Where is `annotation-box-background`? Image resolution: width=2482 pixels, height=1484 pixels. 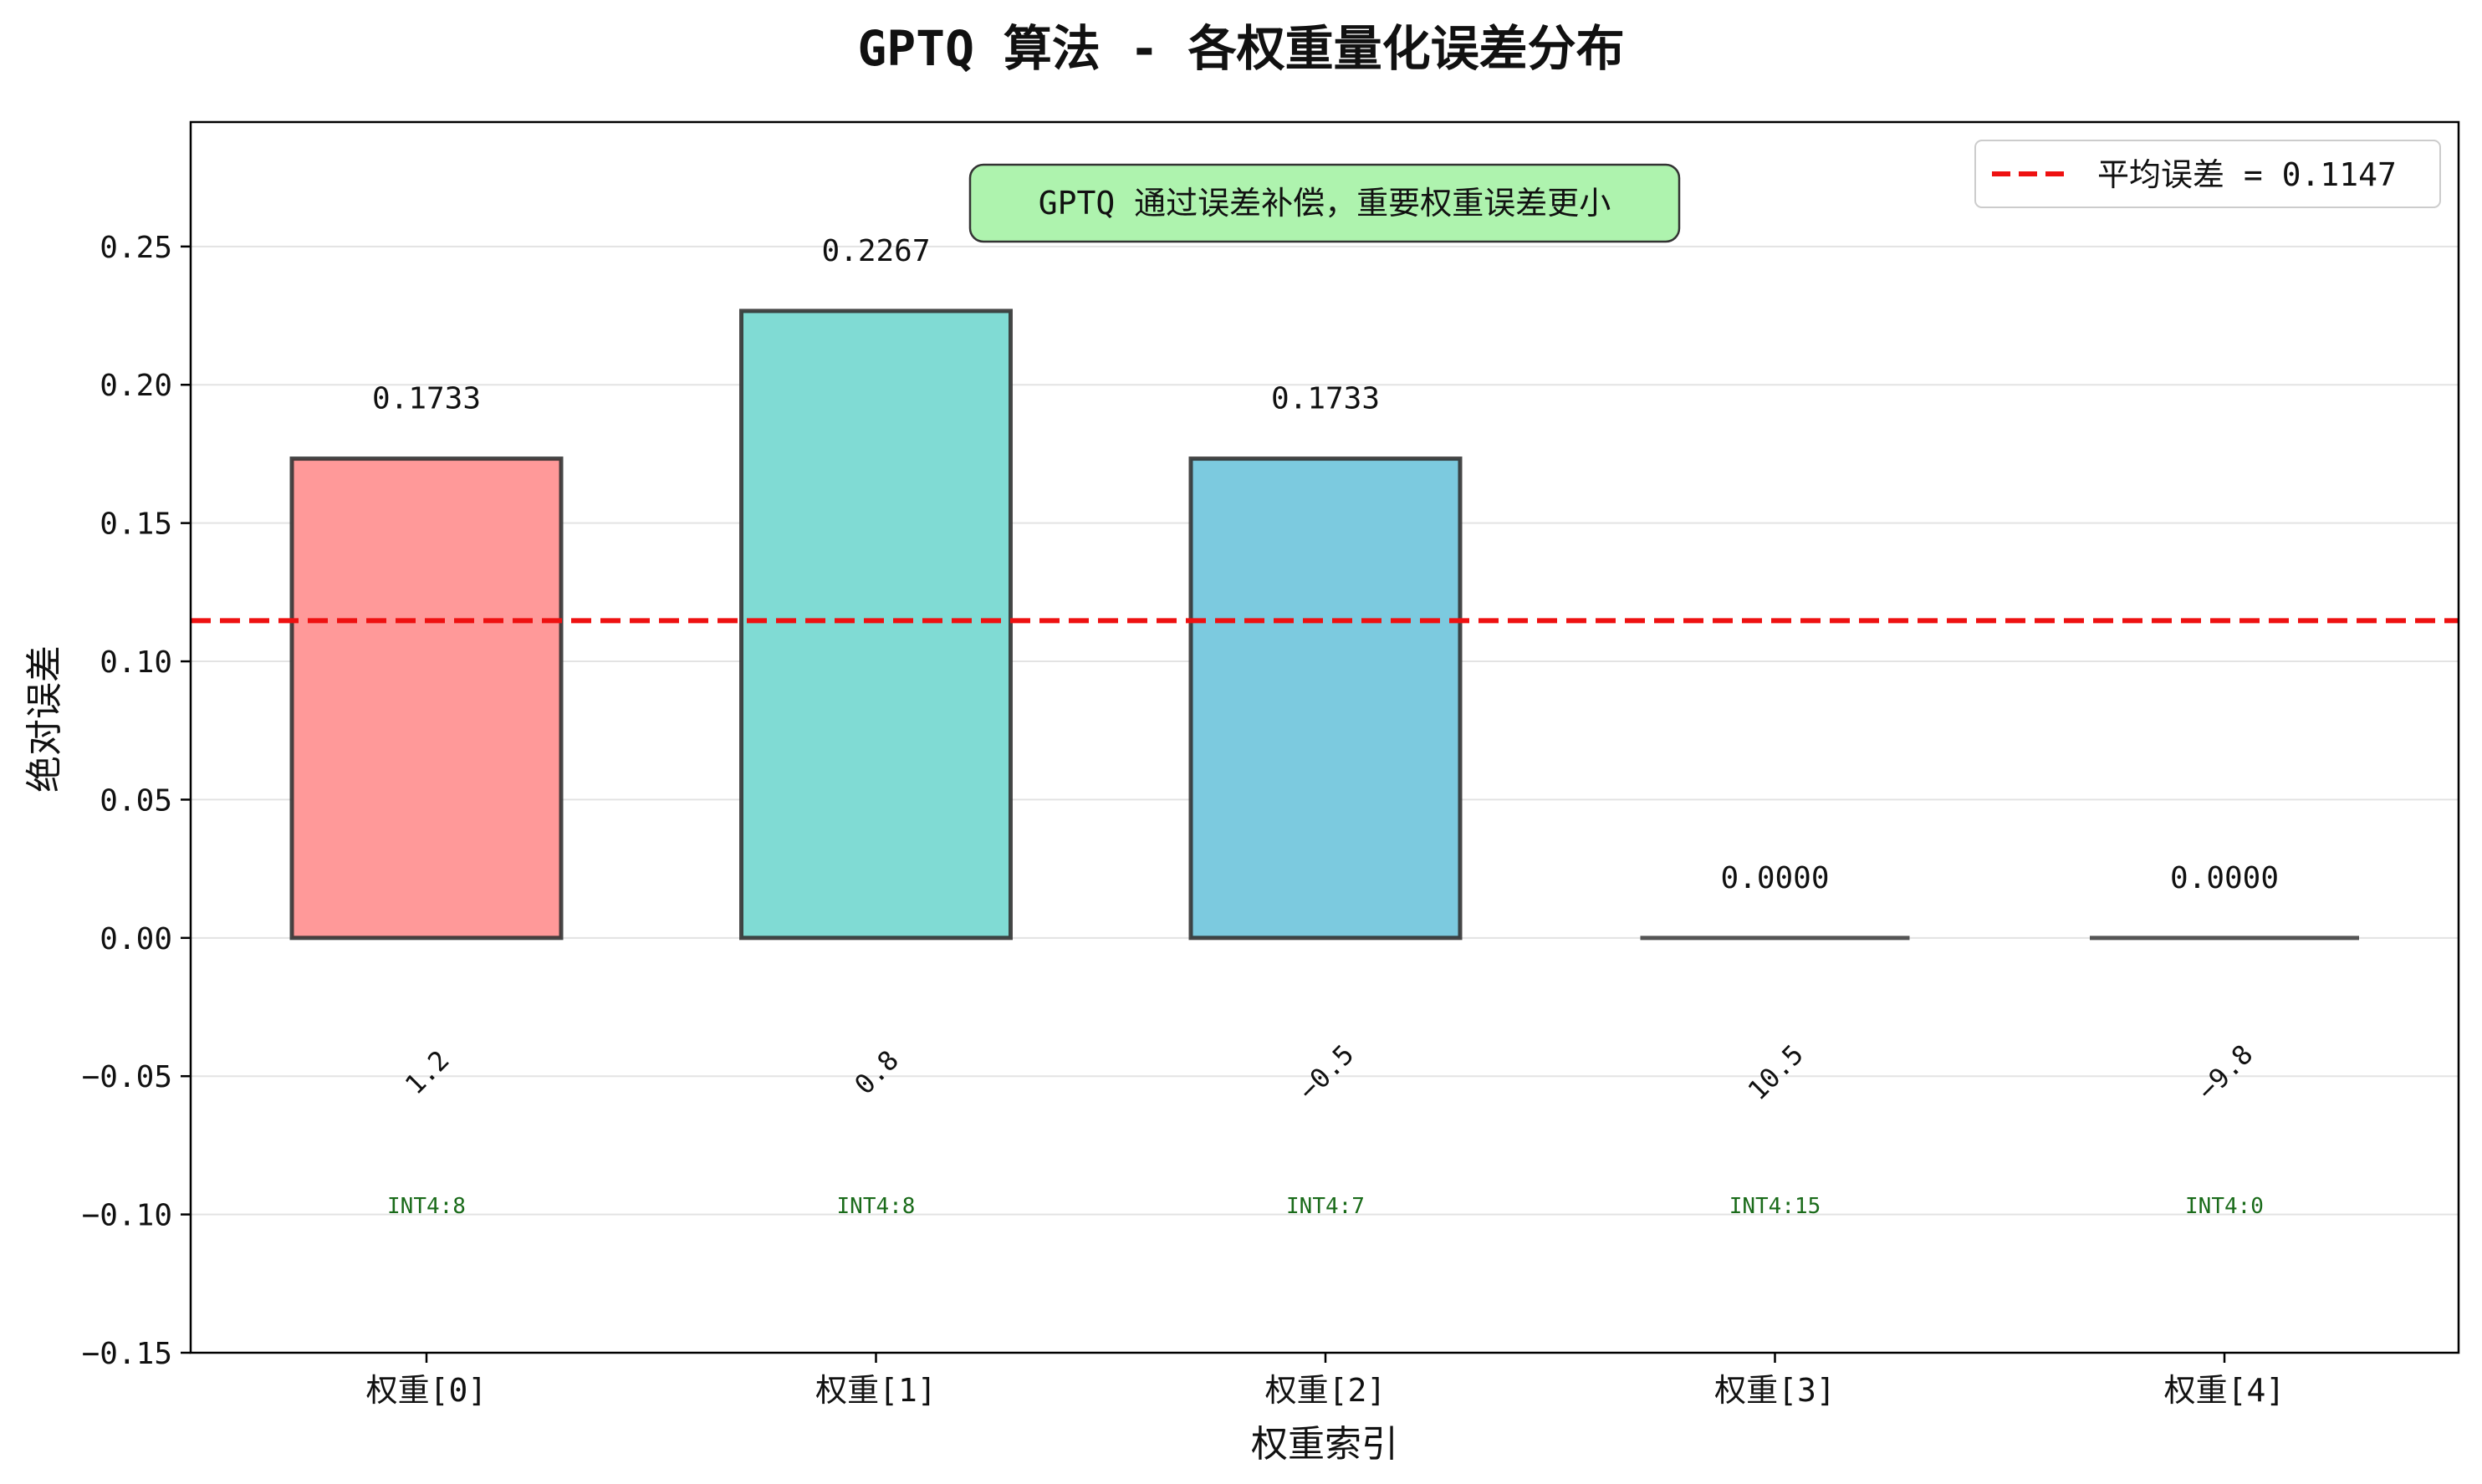 annotation-box-background is located at coordinates (1324, 203).